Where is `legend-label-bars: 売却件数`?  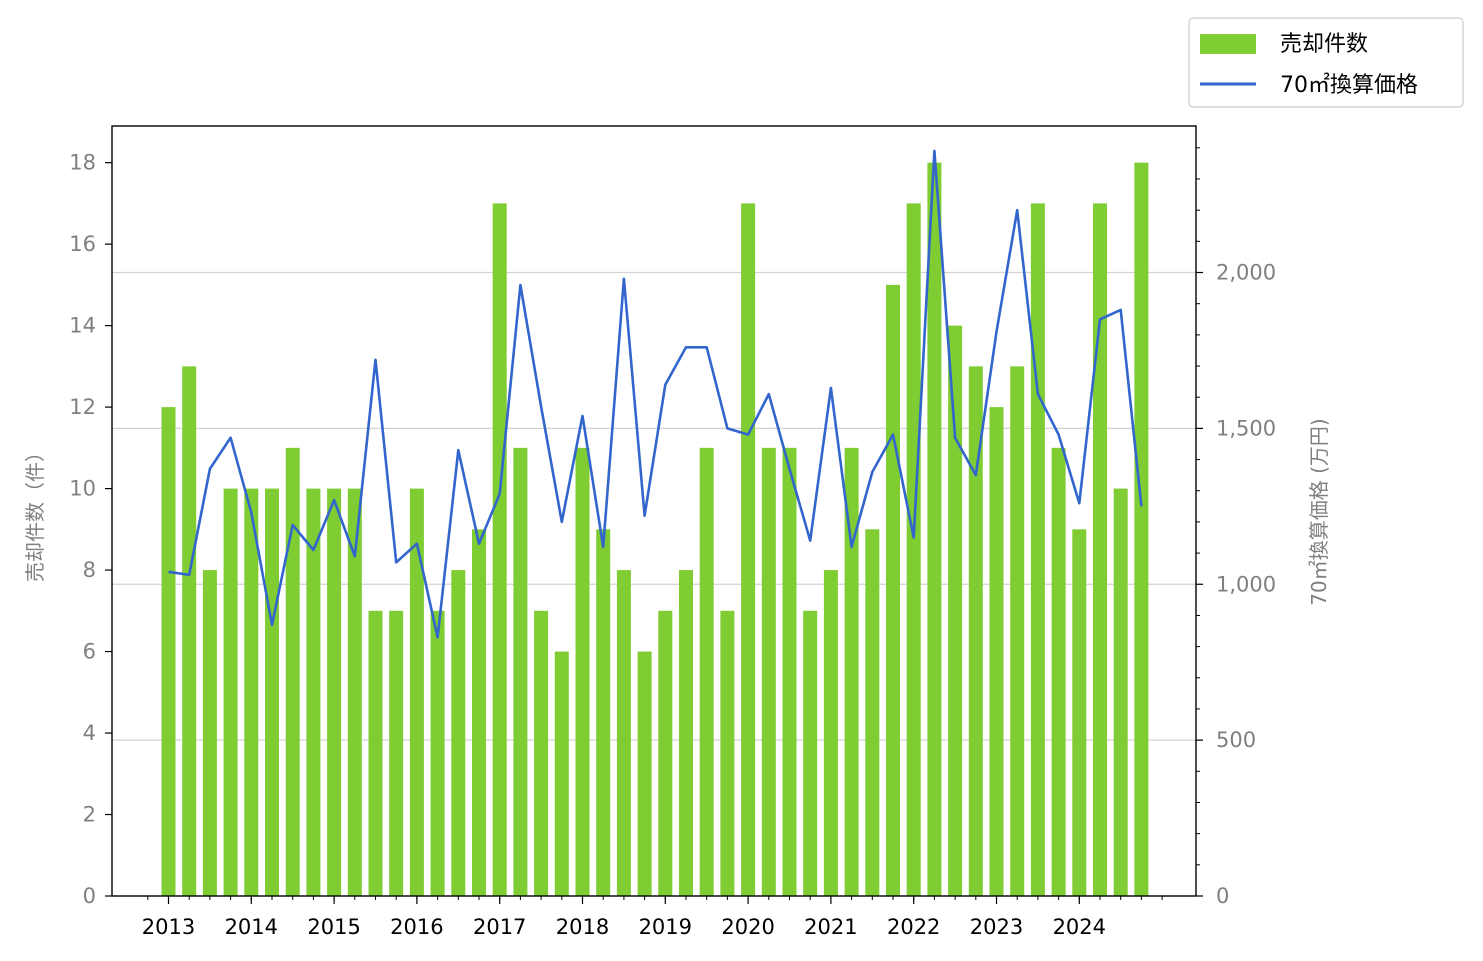
legend-label-bars: 売却件数 is located at coordinates (1324, 44).